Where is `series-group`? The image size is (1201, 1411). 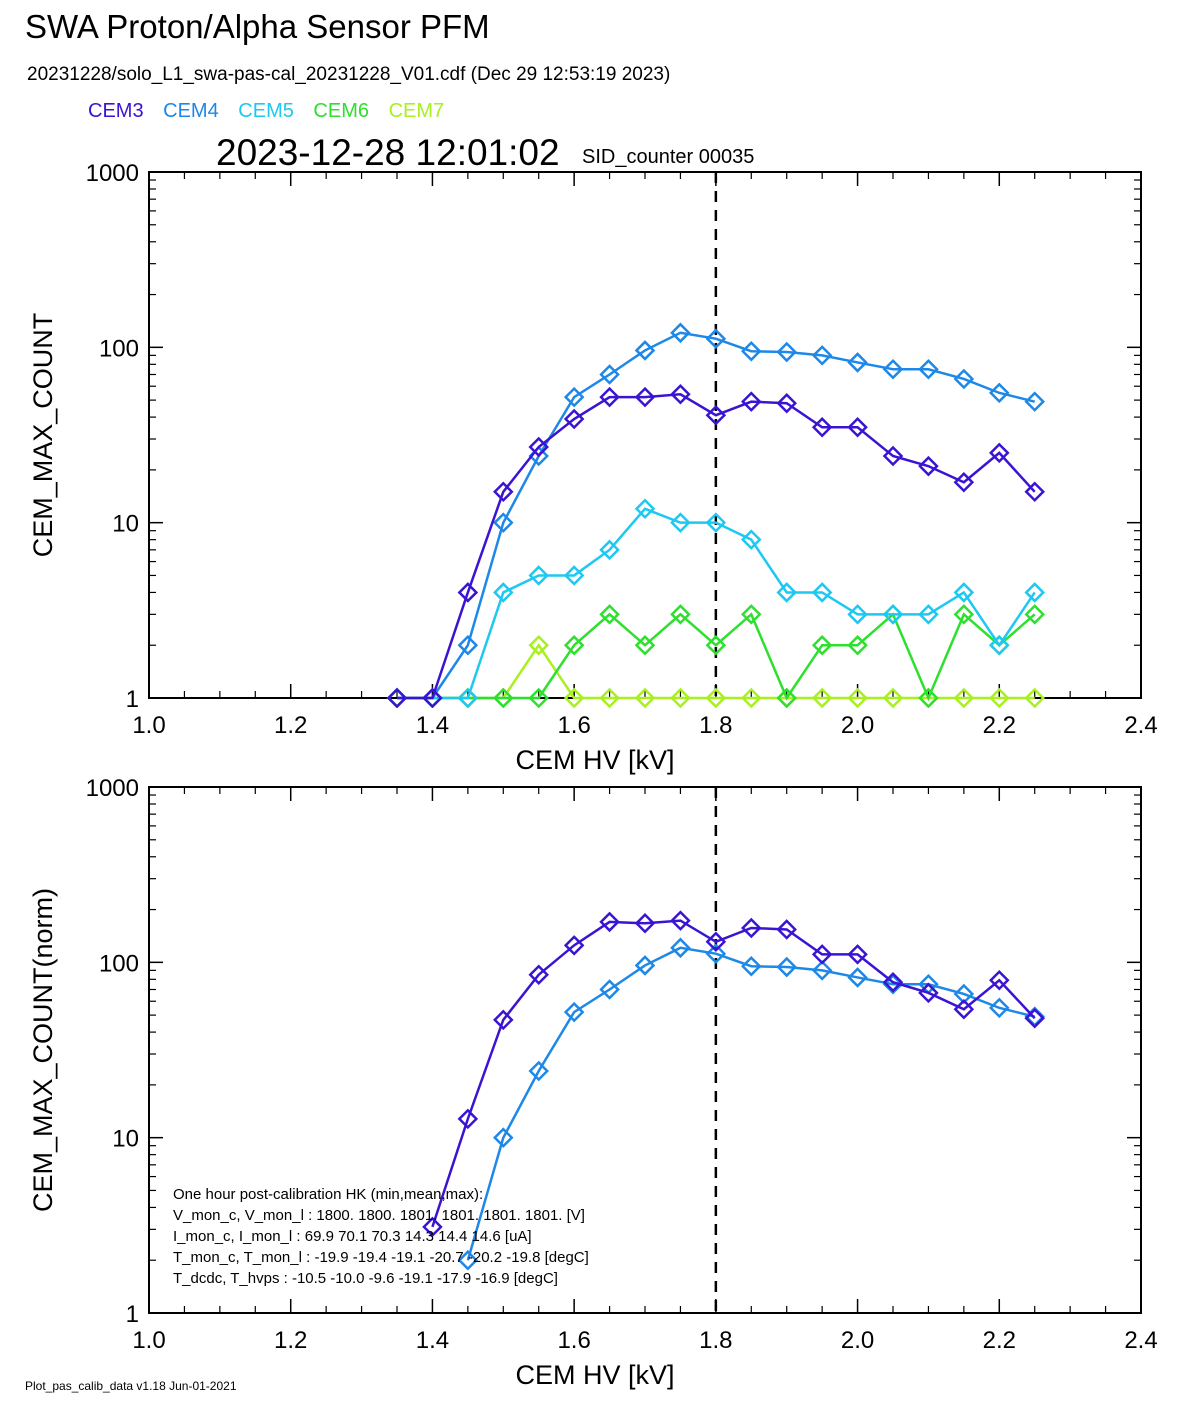
series-group is located at coordinates (733, 1090).